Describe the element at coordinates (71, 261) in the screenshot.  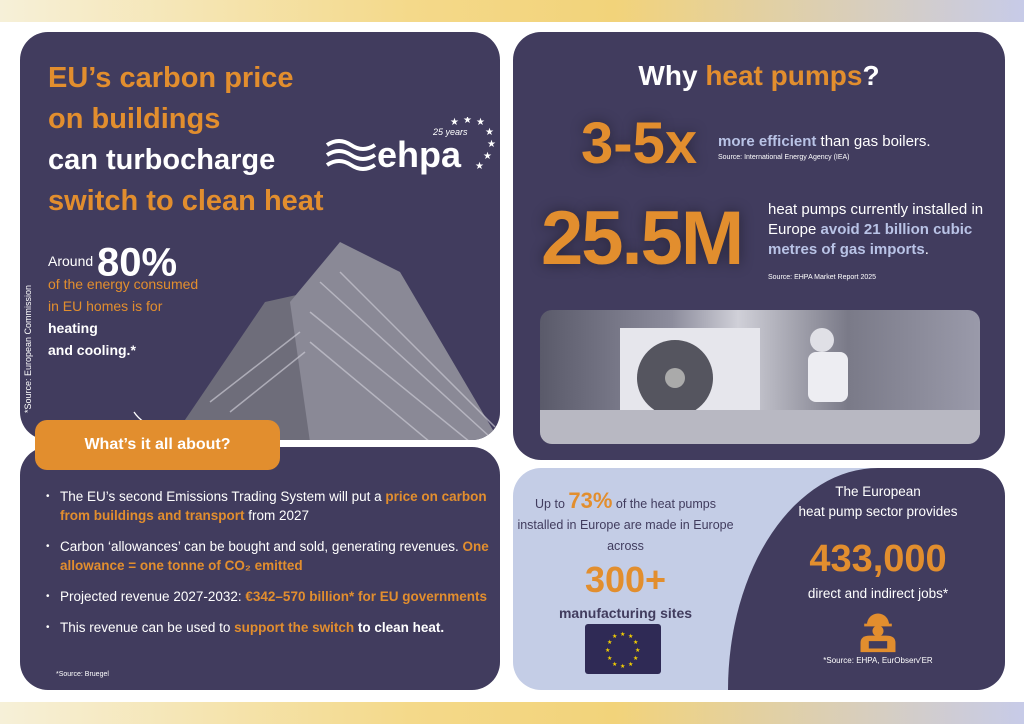
I see `stat-prefix: Around` at that location.